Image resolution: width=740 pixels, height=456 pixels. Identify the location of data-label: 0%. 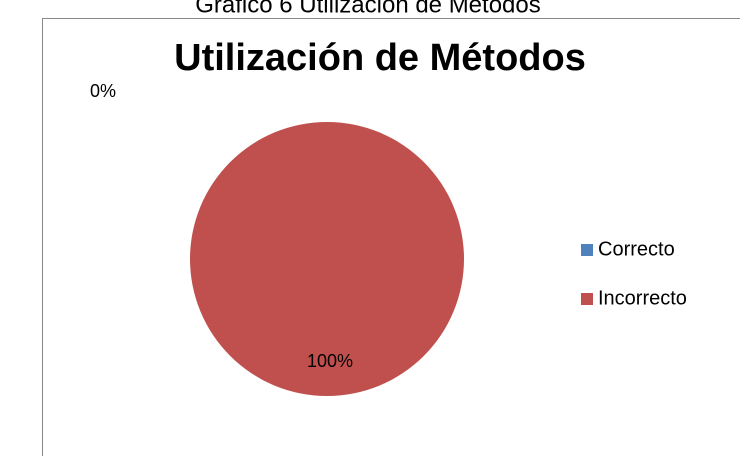
(103, 91).